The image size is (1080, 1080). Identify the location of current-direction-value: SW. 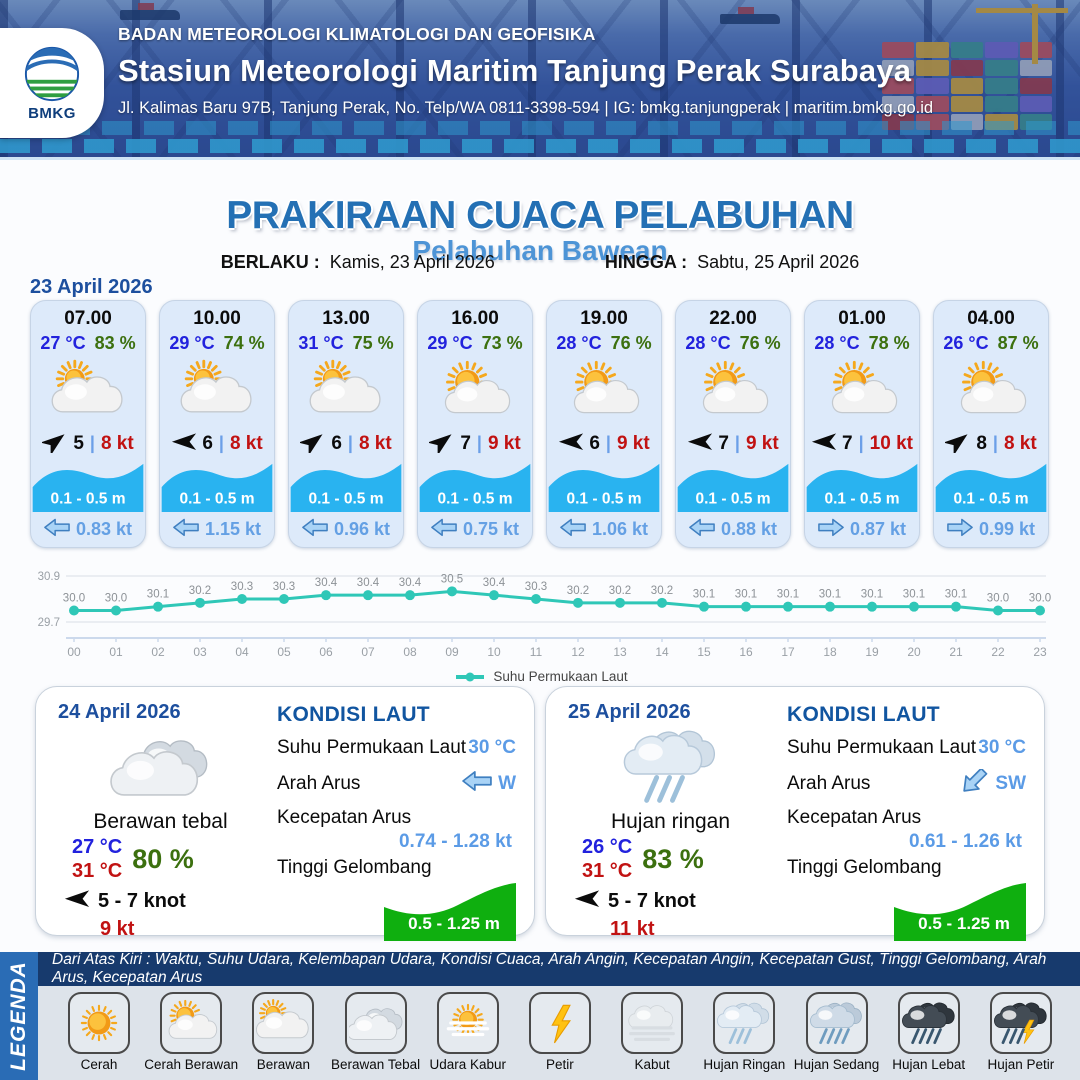
(1010, 783).